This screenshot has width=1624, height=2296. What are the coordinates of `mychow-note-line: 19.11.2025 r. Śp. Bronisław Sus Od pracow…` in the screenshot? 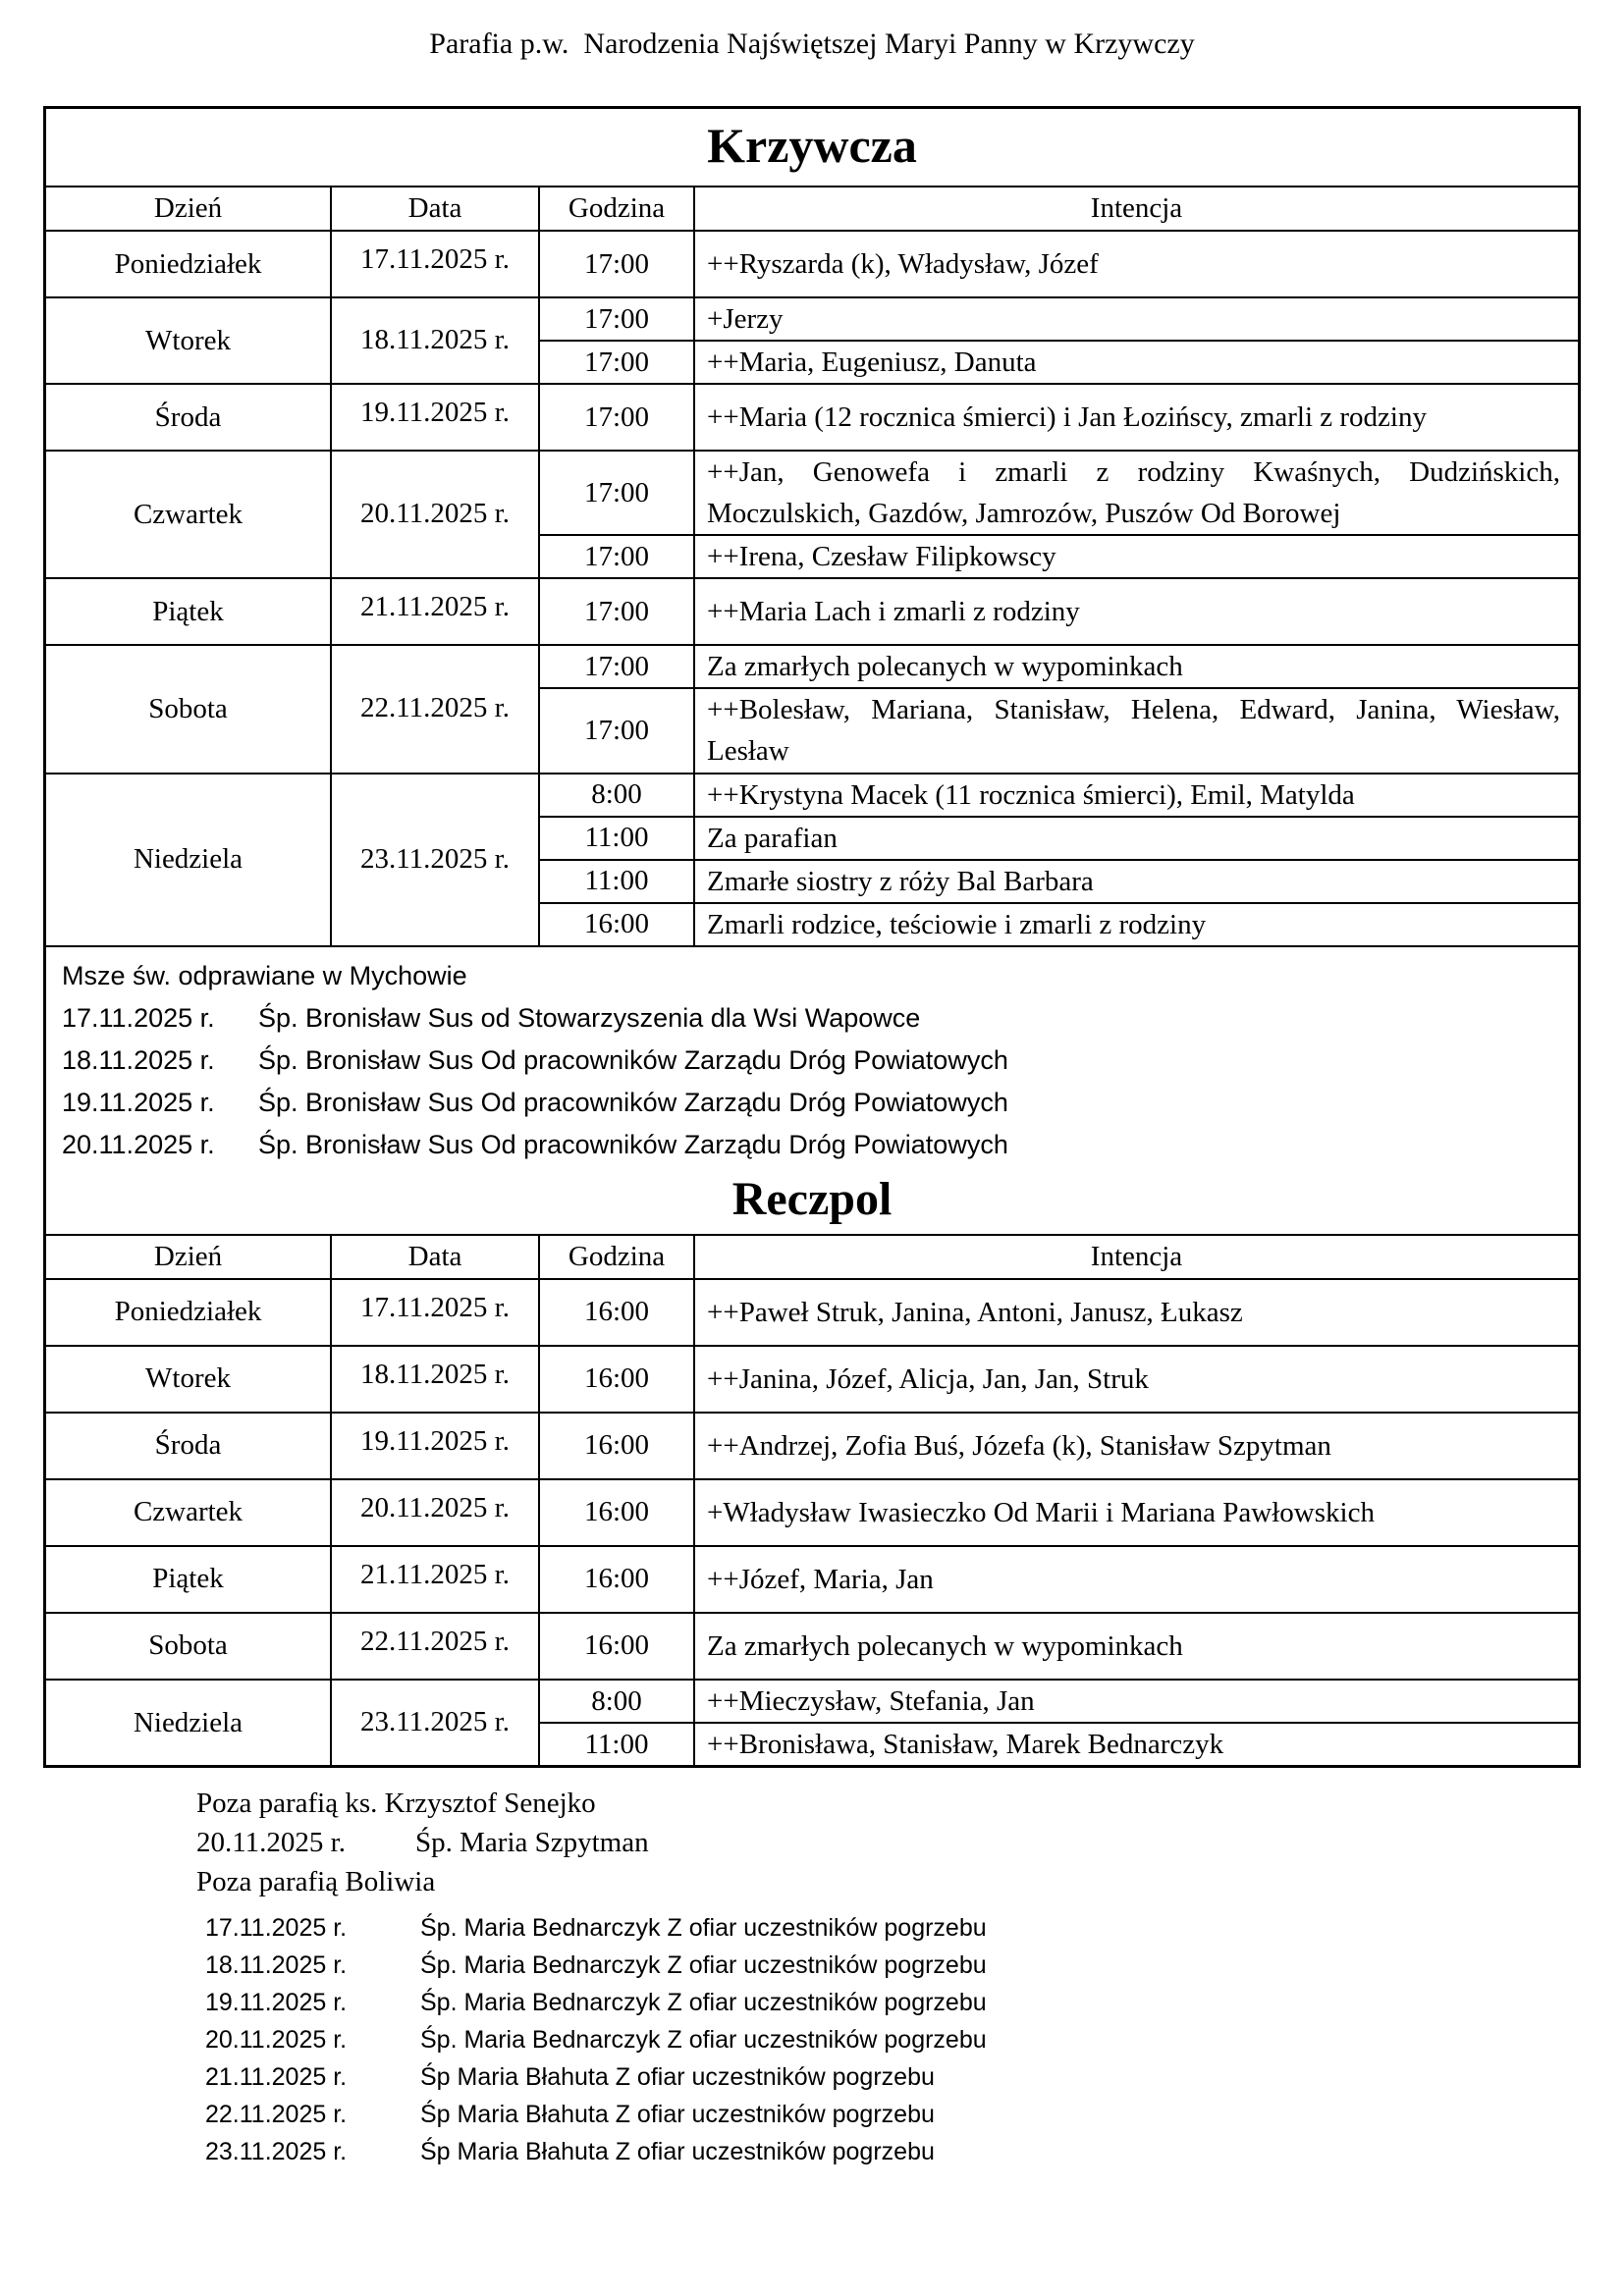 It's located at (814, 1103).